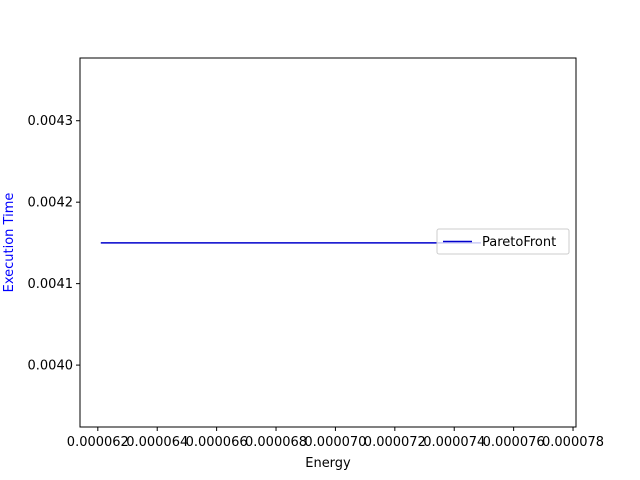 This screenshot has width=640, height=480. Describe the element at coordinates (51, 366) in the screenshot. I see `y-tick-label: 0.0040` at that location.